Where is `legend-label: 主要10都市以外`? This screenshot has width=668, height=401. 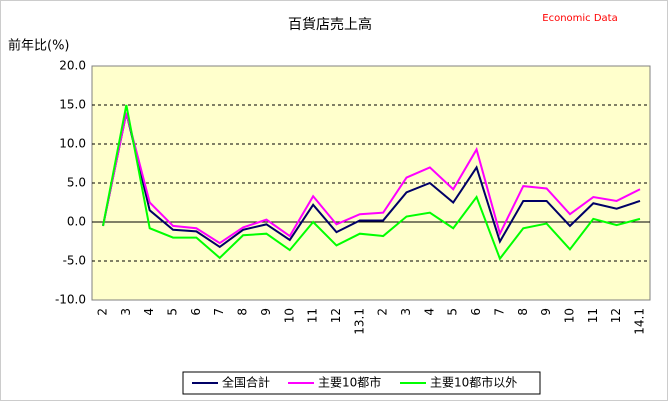
legend-label: 主要10都市以外 is located at coordinates (473, 382).